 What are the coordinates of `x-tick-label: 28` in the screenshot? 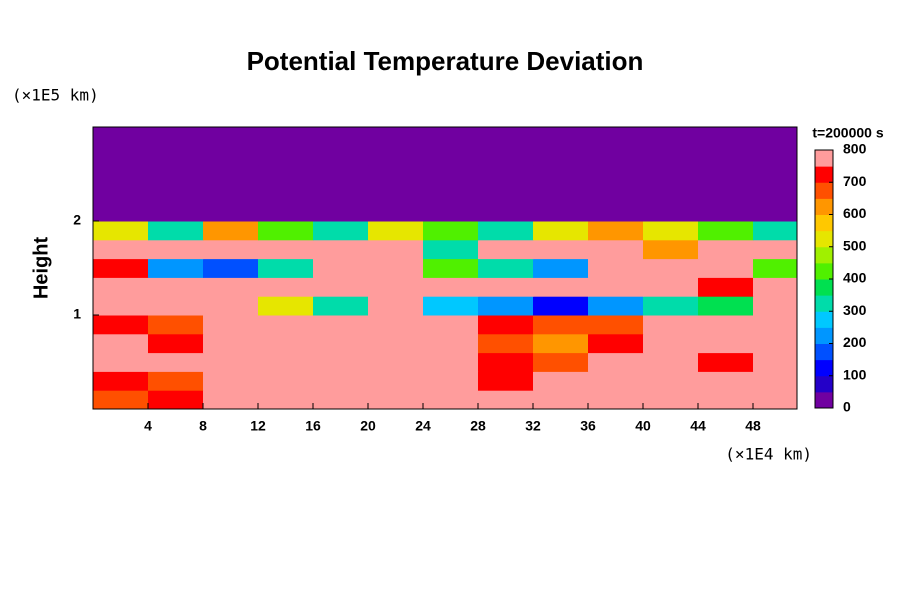 It's located at (478, 426).